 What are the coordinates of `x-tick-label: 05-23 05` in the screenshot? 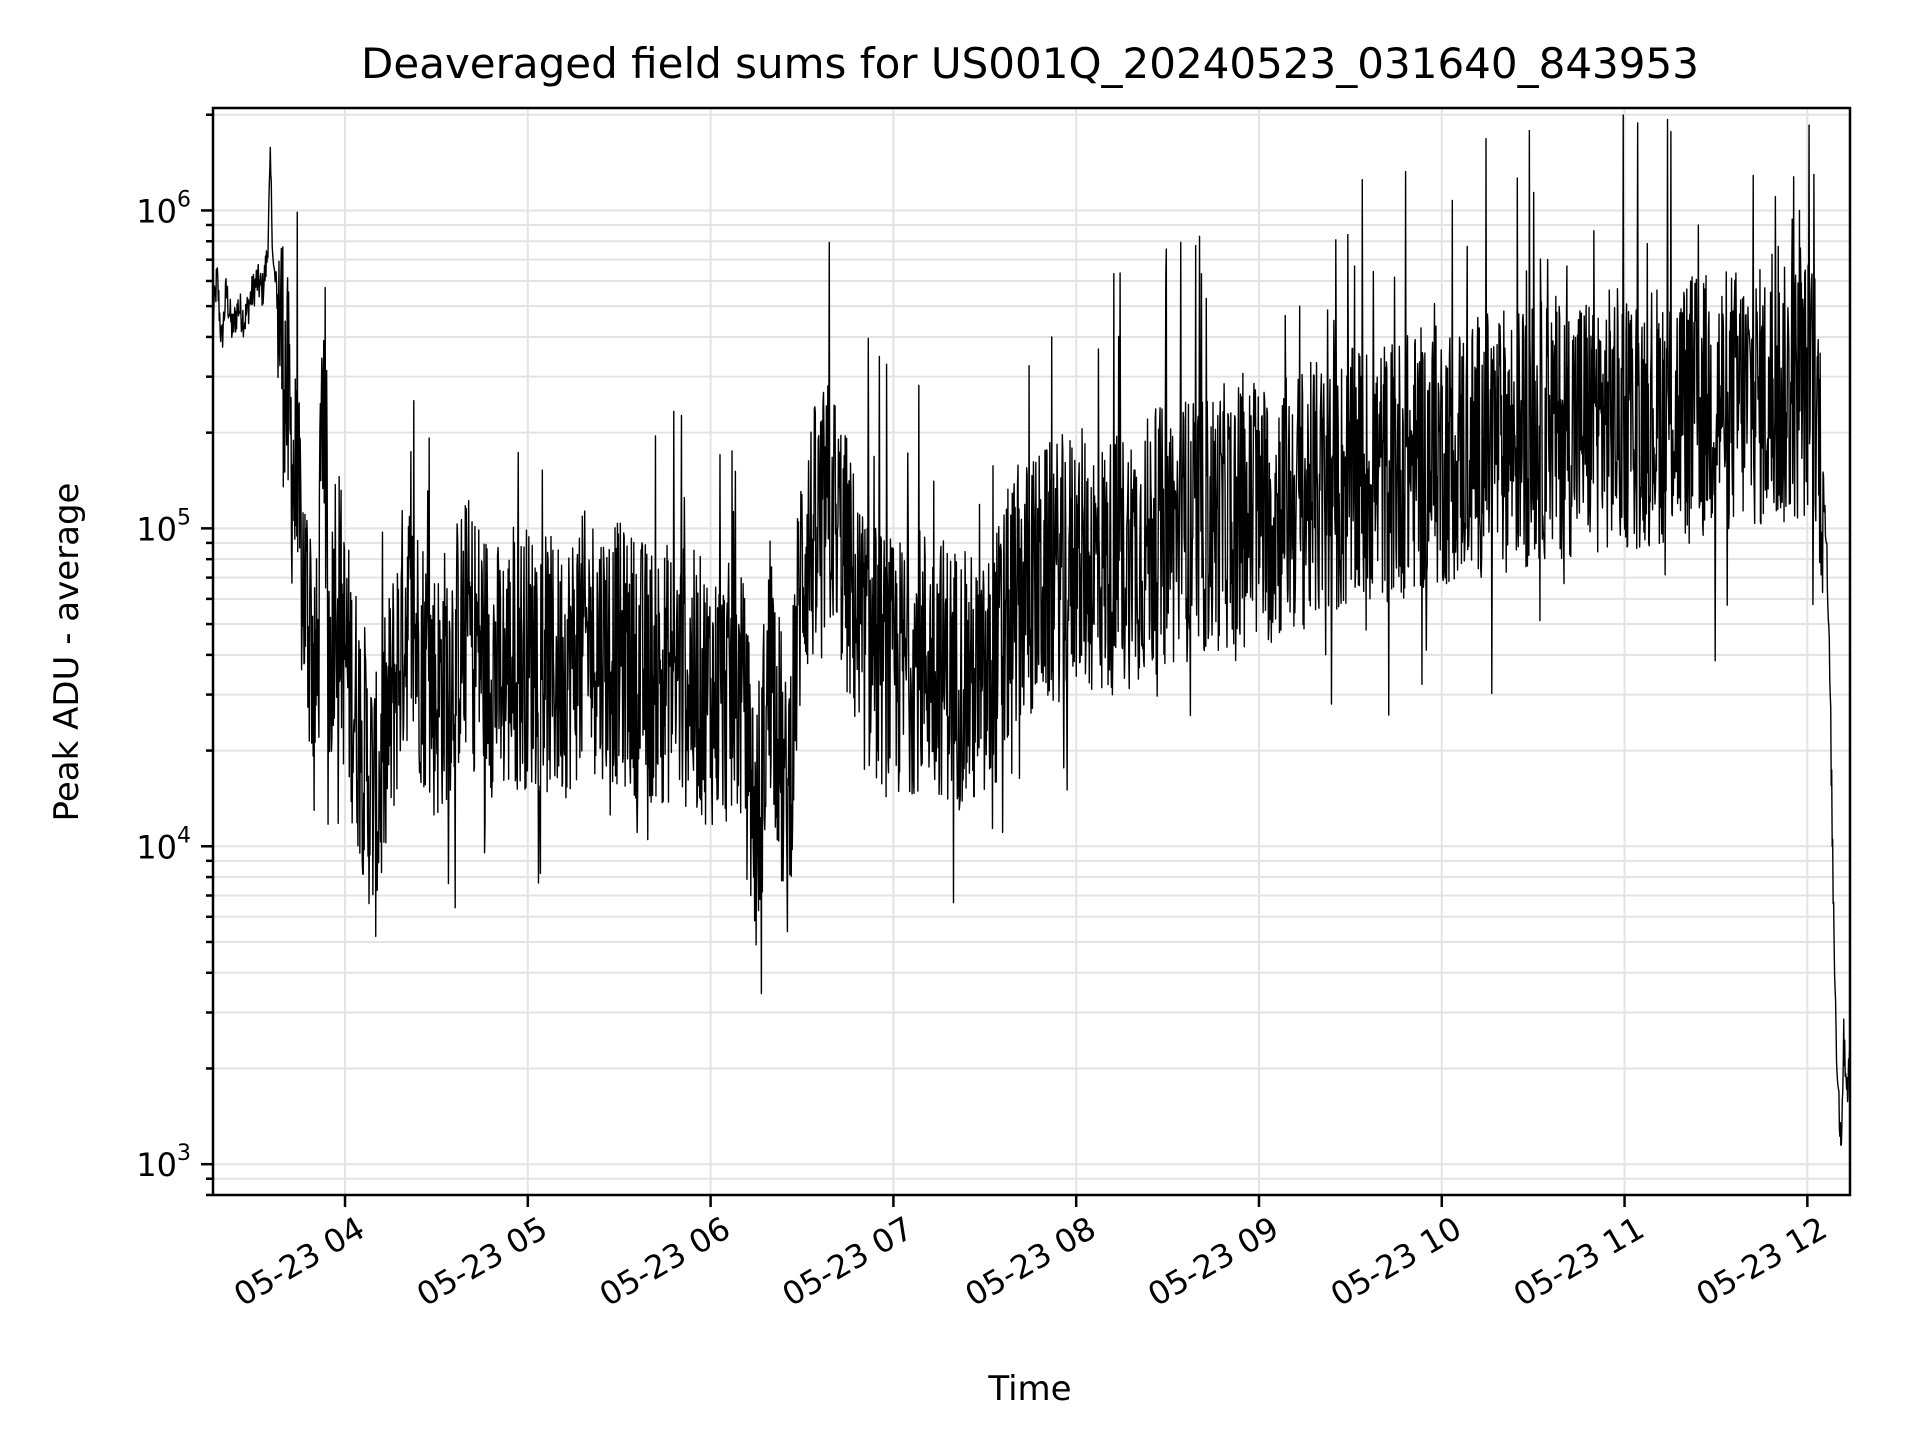 It's located at (482, 1261).